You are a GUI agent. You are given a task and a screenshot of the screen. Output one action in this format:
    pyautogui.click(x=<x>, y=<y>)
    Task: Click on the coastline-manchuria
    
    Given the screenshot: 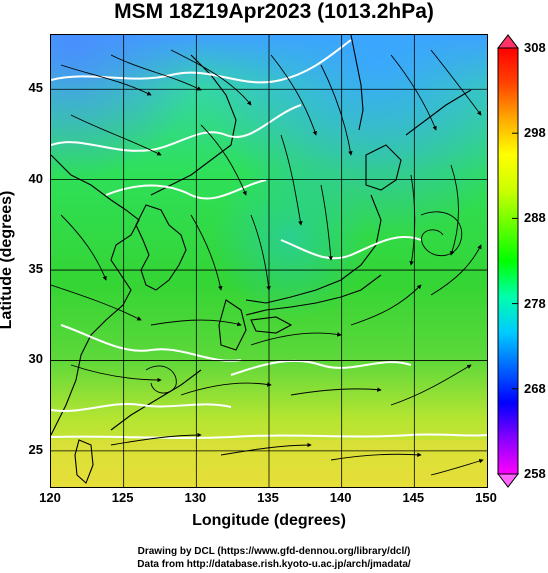 What is the action you would take?
    pyautogui.click(x=193, y=125)
    